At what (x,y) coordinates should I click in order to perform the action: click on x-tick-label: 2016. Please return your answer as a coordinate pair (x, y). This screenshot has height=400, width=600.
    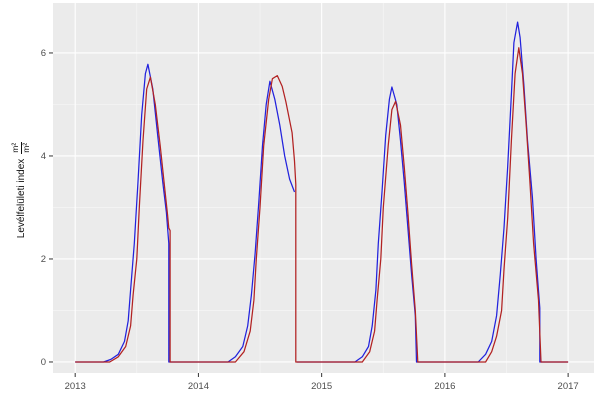
    Looking at the image, I should click on (444, 386).